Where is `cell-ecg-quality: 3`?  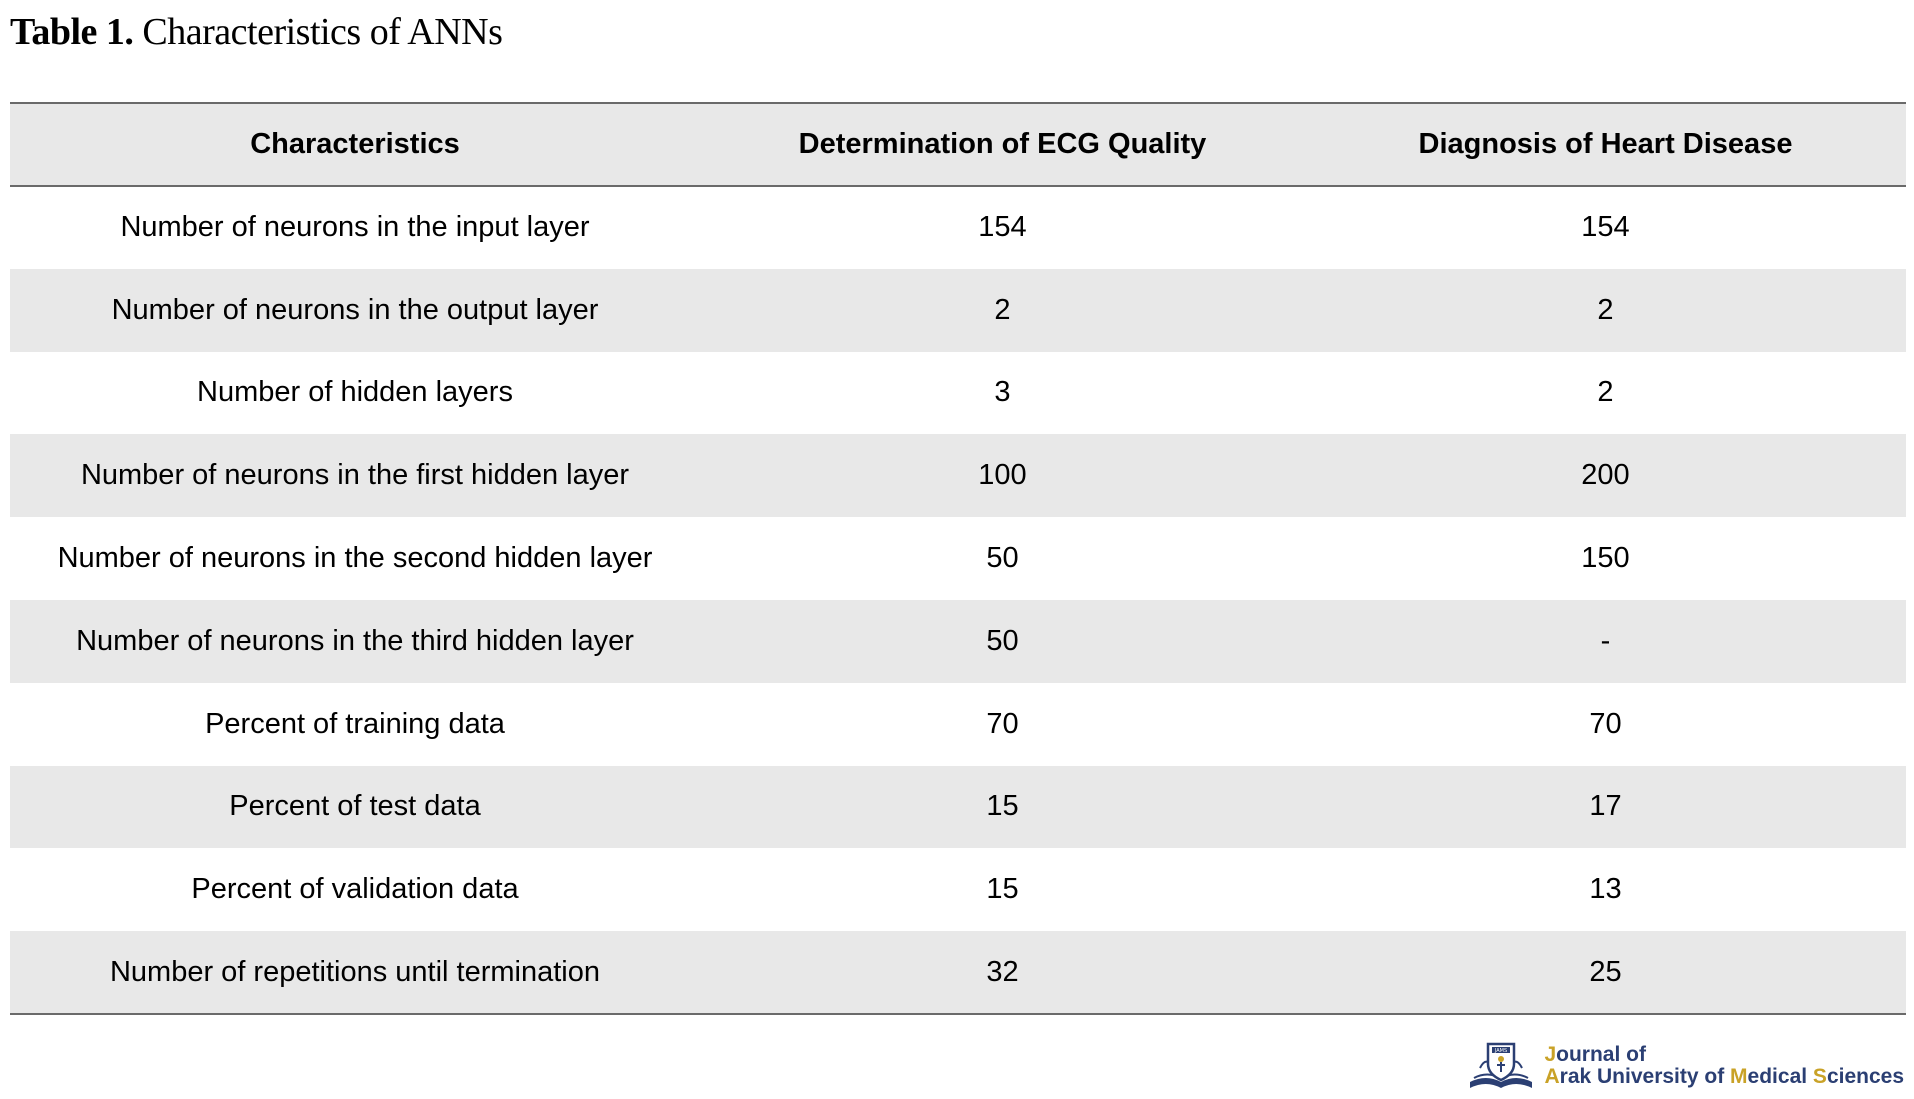 cell-ecg-quality: 3 is located at coordinates (1002, 392).